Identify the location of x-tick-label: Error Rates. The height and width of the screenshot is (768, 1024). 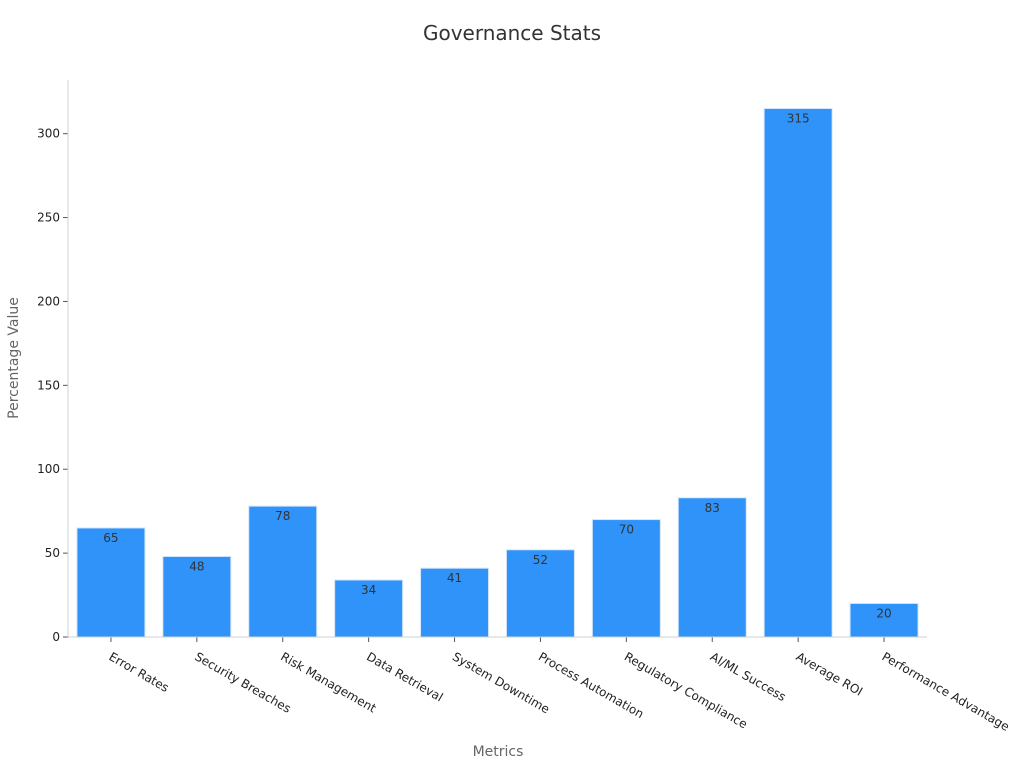
(138, 672).